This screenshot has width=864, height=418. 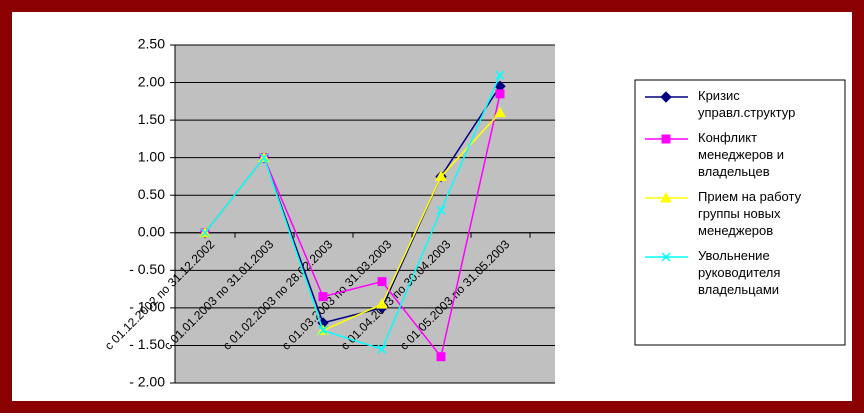 I want to click on y-tick-label: 2.00, so click(x=151, y=81).